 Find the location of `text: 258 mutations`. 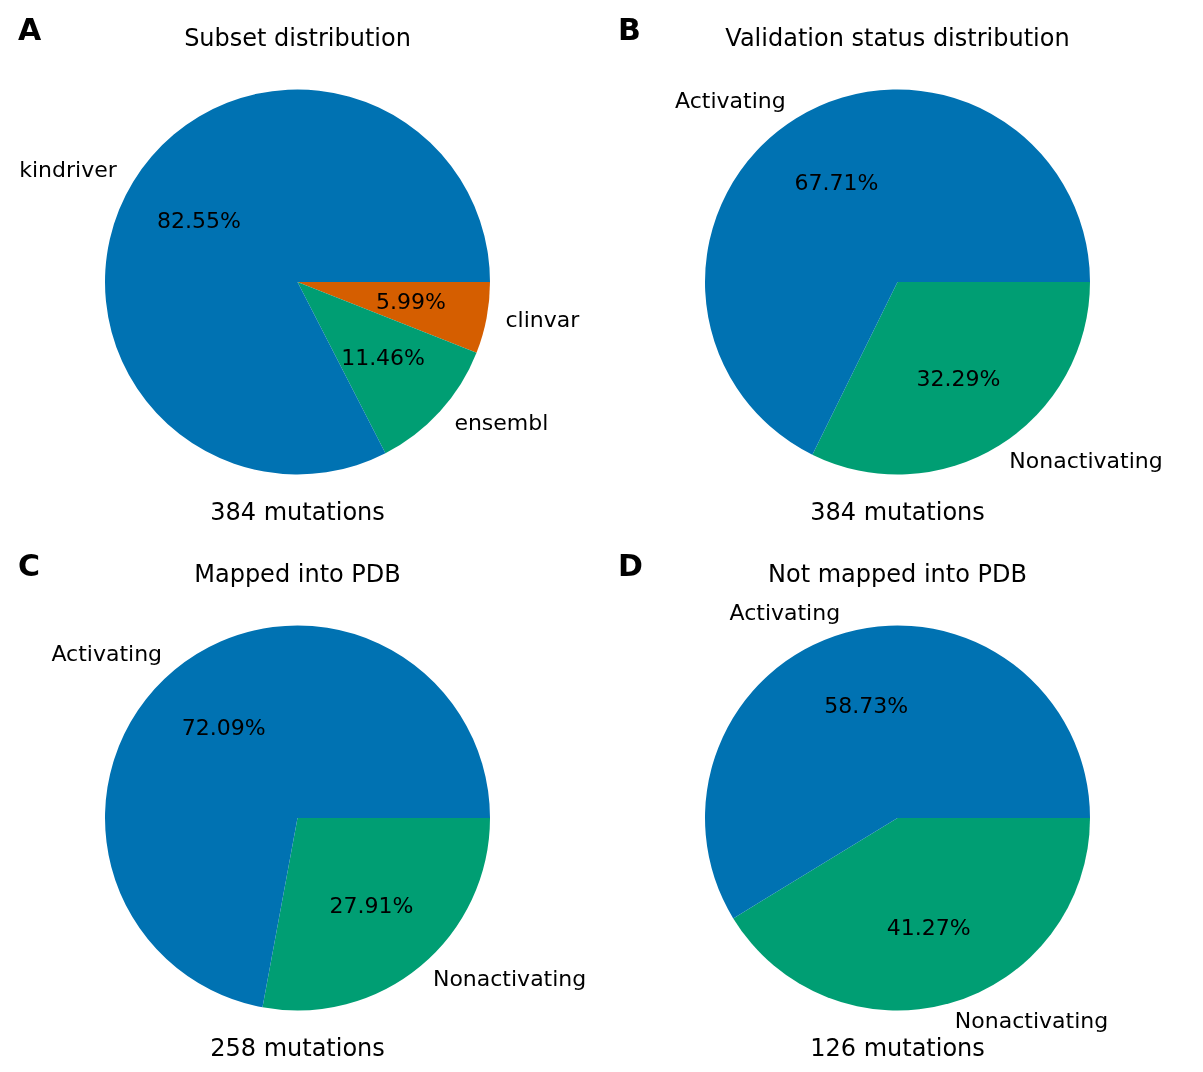

text: 258 mutations is located at coordinates (297, 1048).